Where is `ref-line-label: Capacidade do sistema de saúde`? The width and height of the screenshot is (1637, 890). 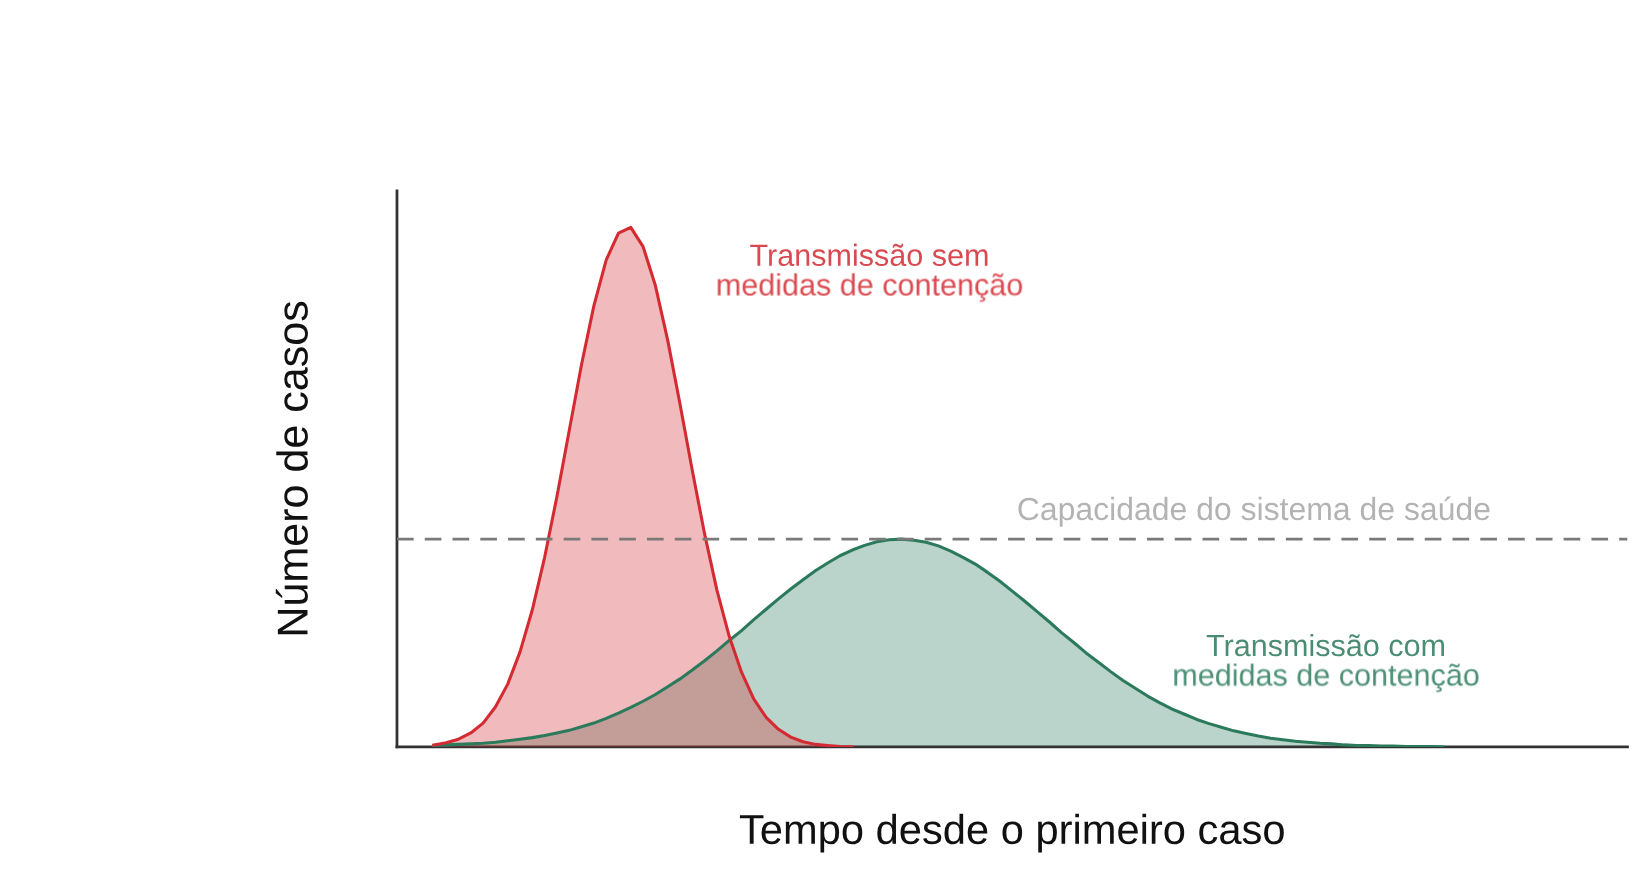
ref-line-label: Capacidade do sistema de saúde is located at coordinates (1254, 511).